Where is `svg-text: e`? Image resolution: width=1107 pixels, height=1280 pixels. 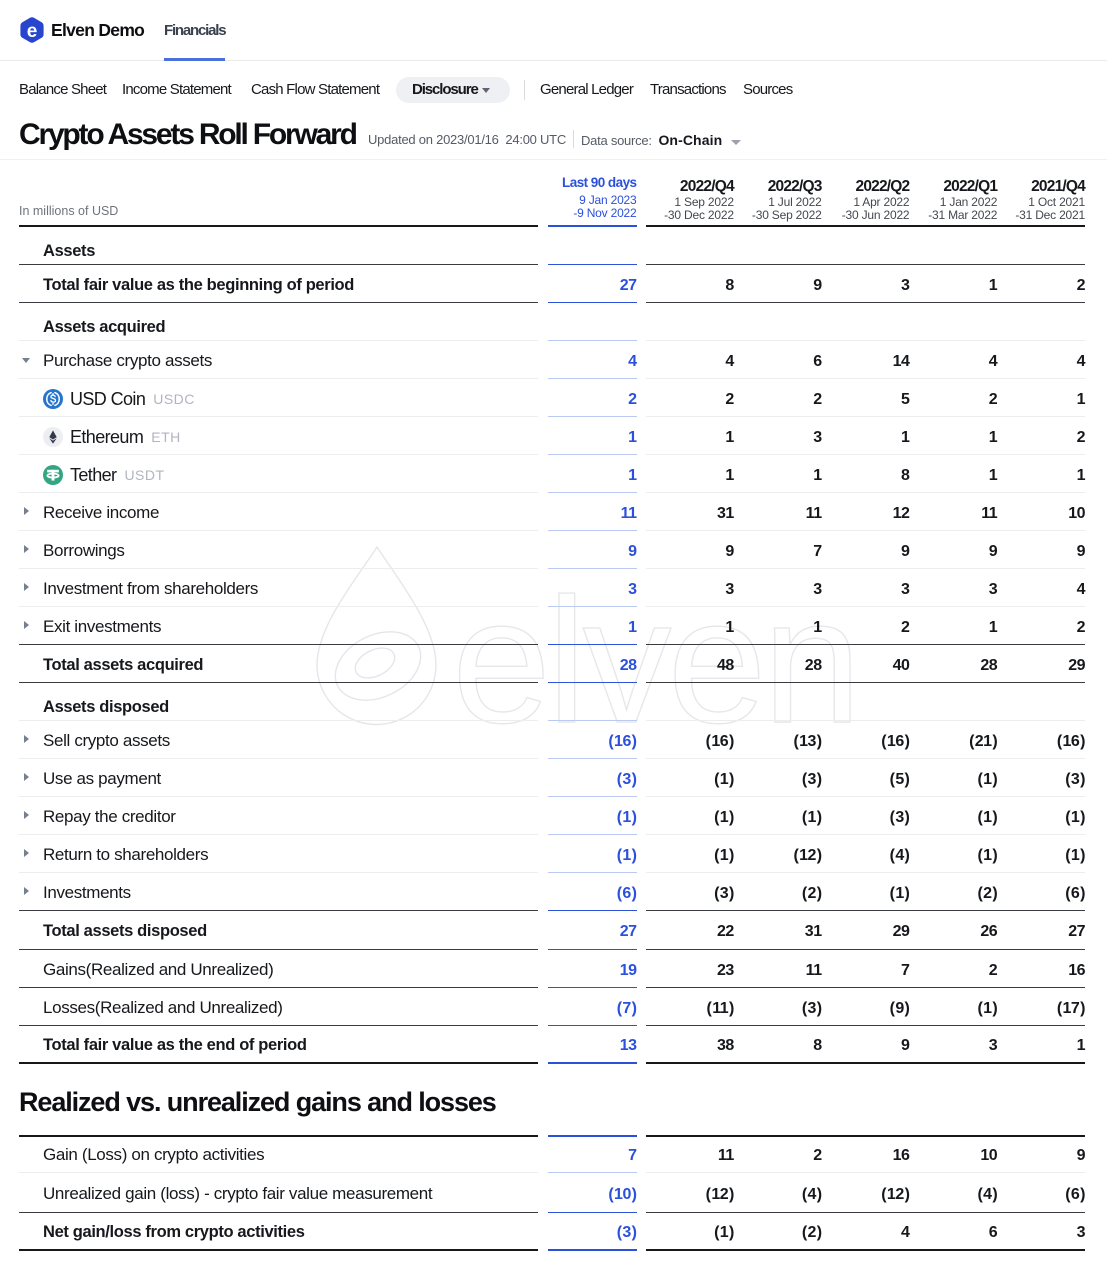
svg-text: e is located at coordinates (32, 31).